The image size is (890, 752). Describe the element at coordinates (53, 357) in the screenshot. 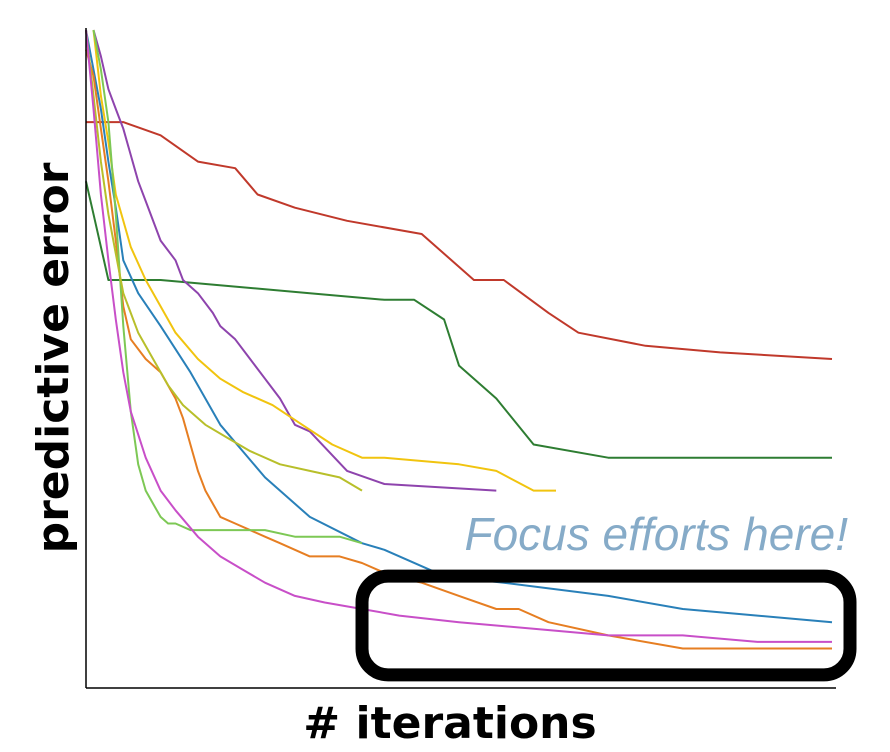

I see `y-axis-title: predictive error` at that location.